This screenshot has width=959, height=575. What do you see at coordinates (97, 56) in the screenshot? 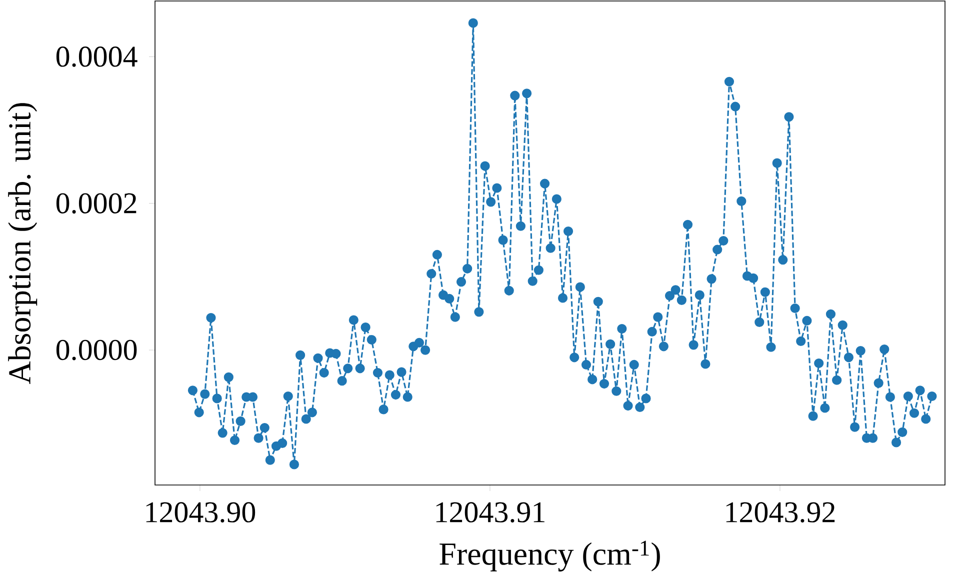
I see `y-tick-label: 0.0004` at bounding box center [97, 56].